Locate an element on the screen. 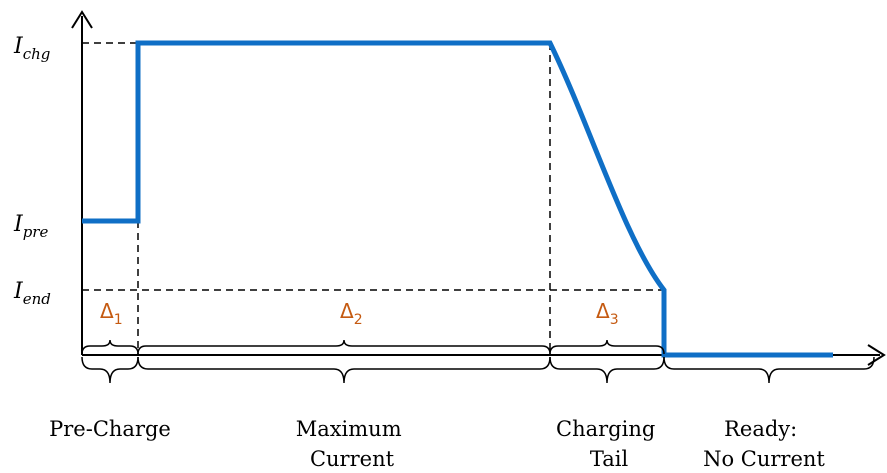 This screenshot has height=473, width=887. brace-max-current is located at coordinates (344, 370).